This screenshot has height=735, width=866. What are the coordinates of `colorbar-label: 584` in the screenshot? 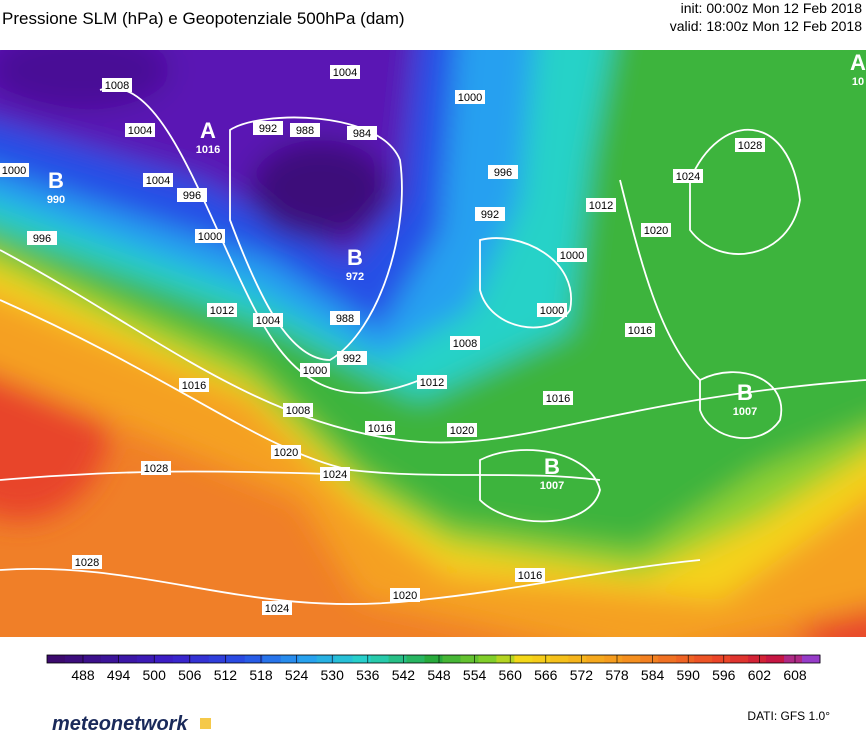 It's located at (653, 675).